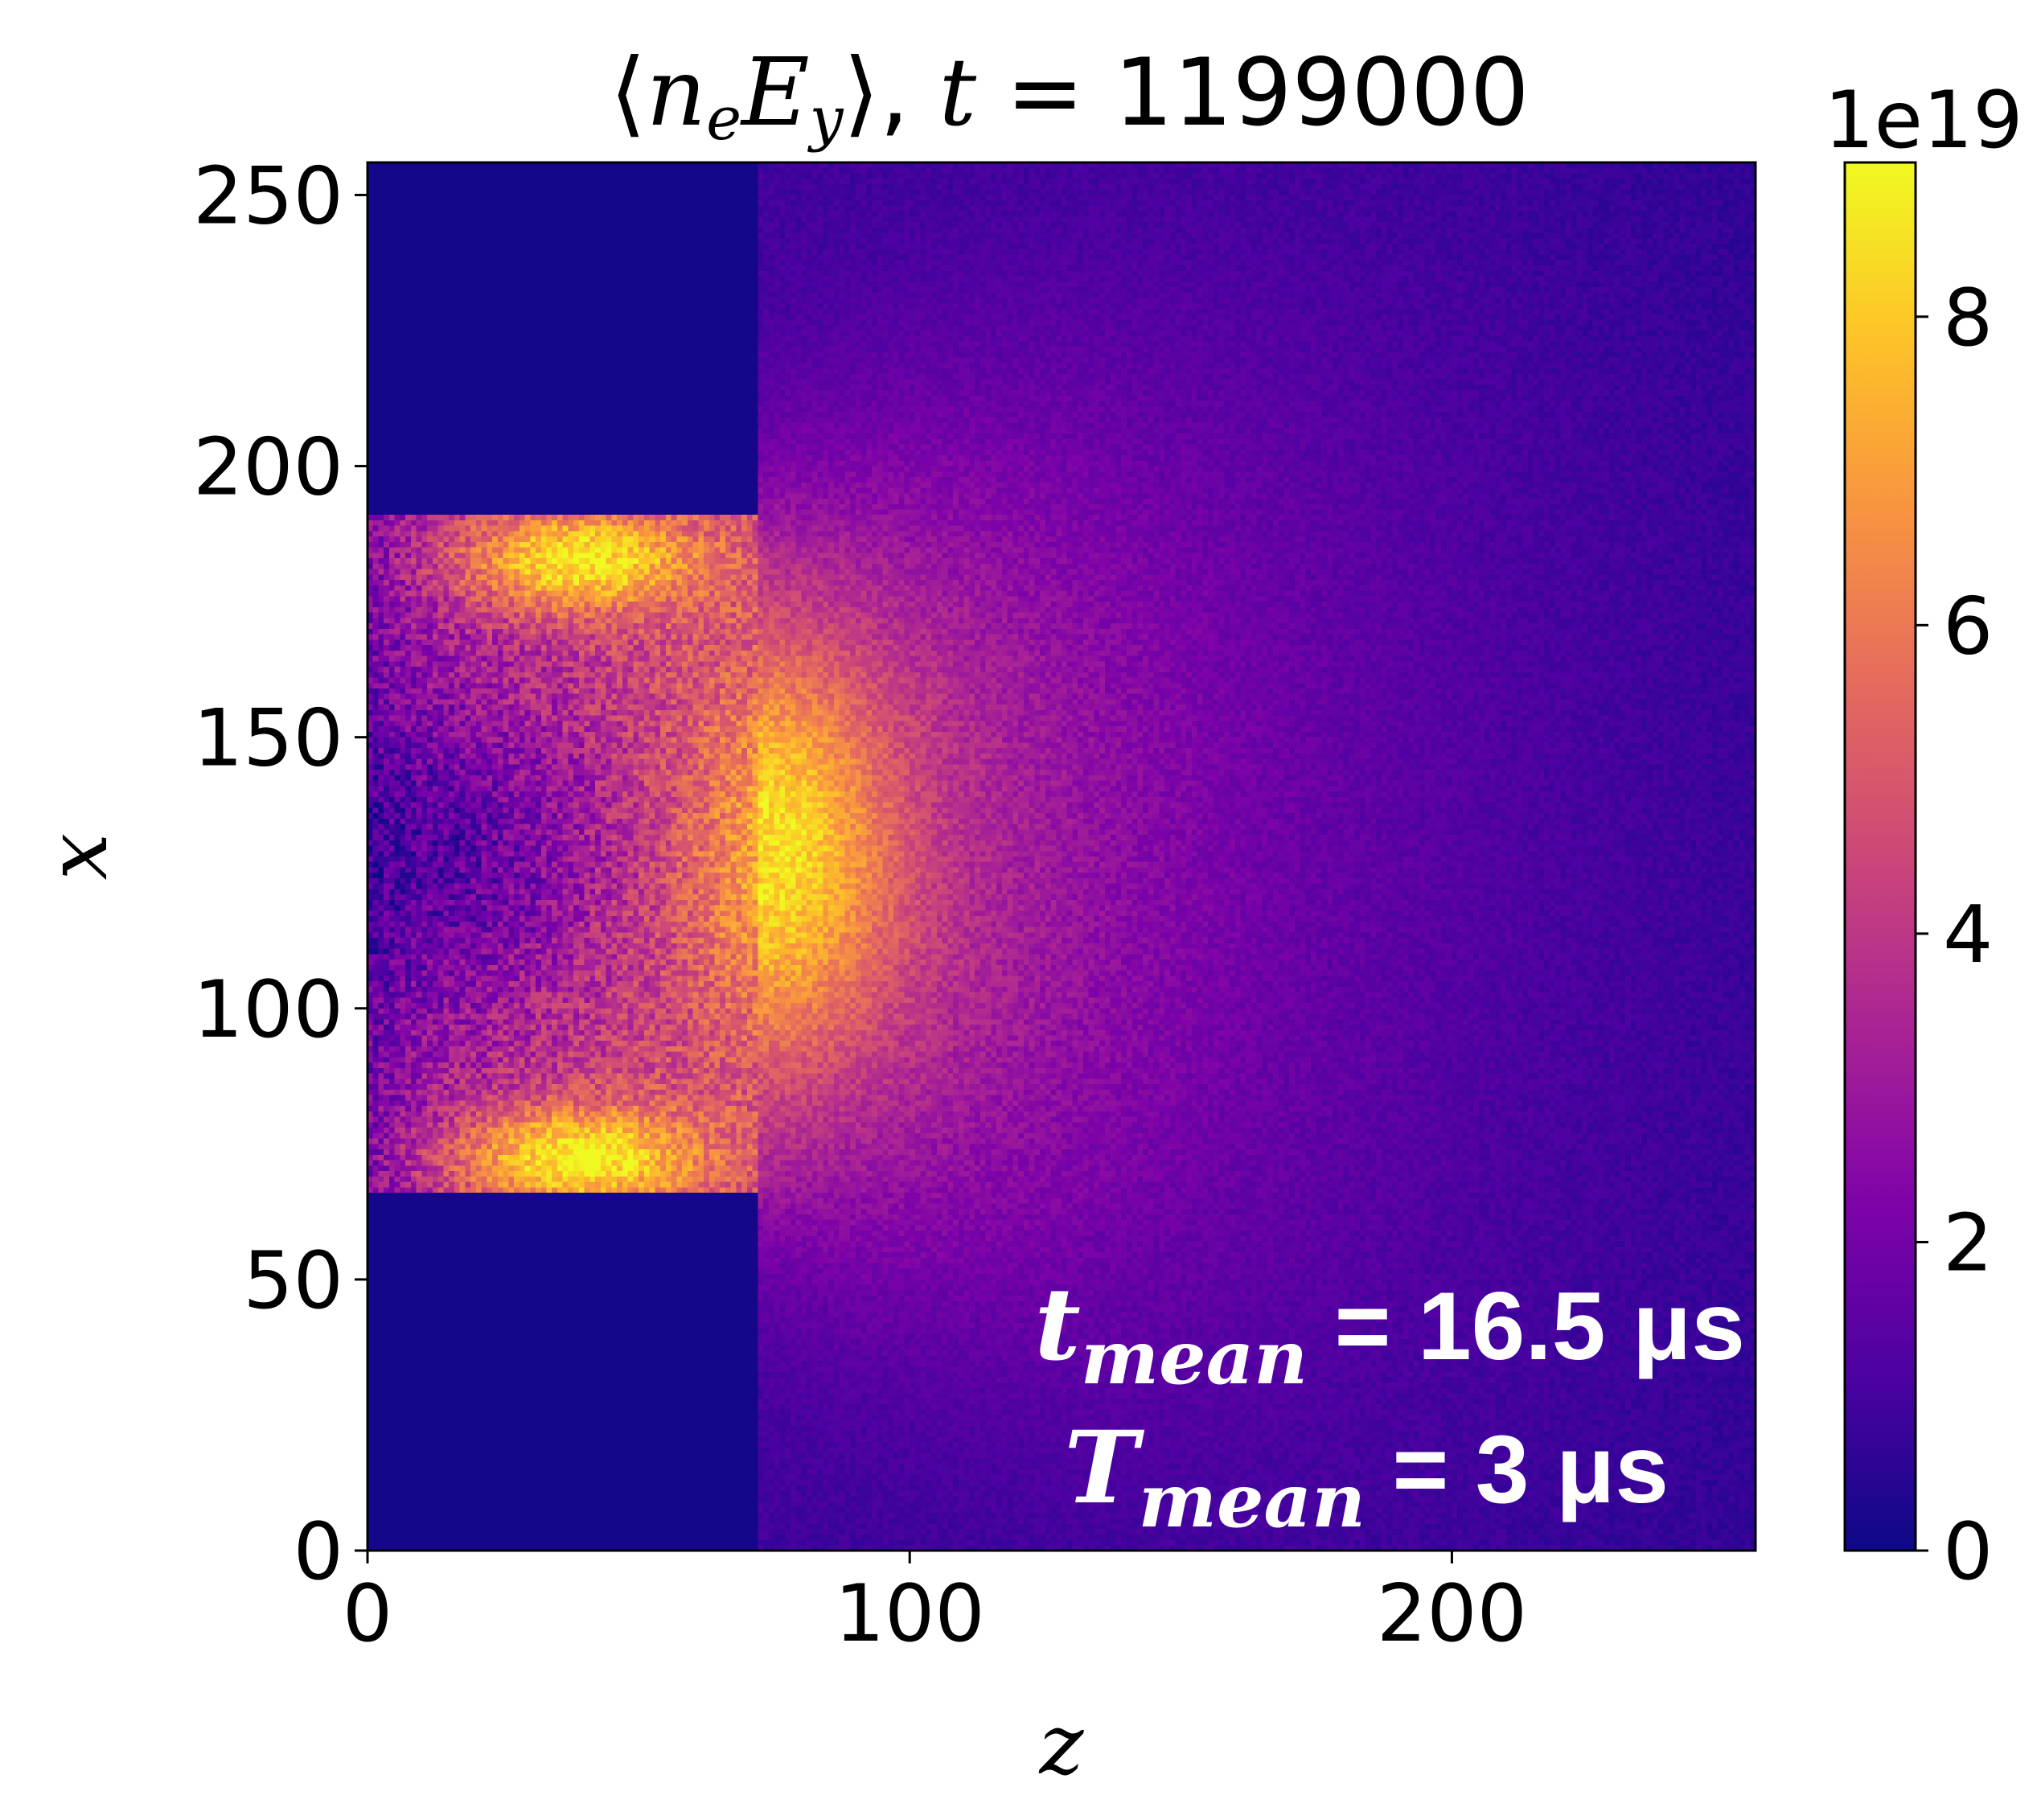 The height and width of the screenshot is (1820, 2041). Describe the element at coordinates (1880, 857) in the screenshot. I see `colorbar-gradient` at that location.